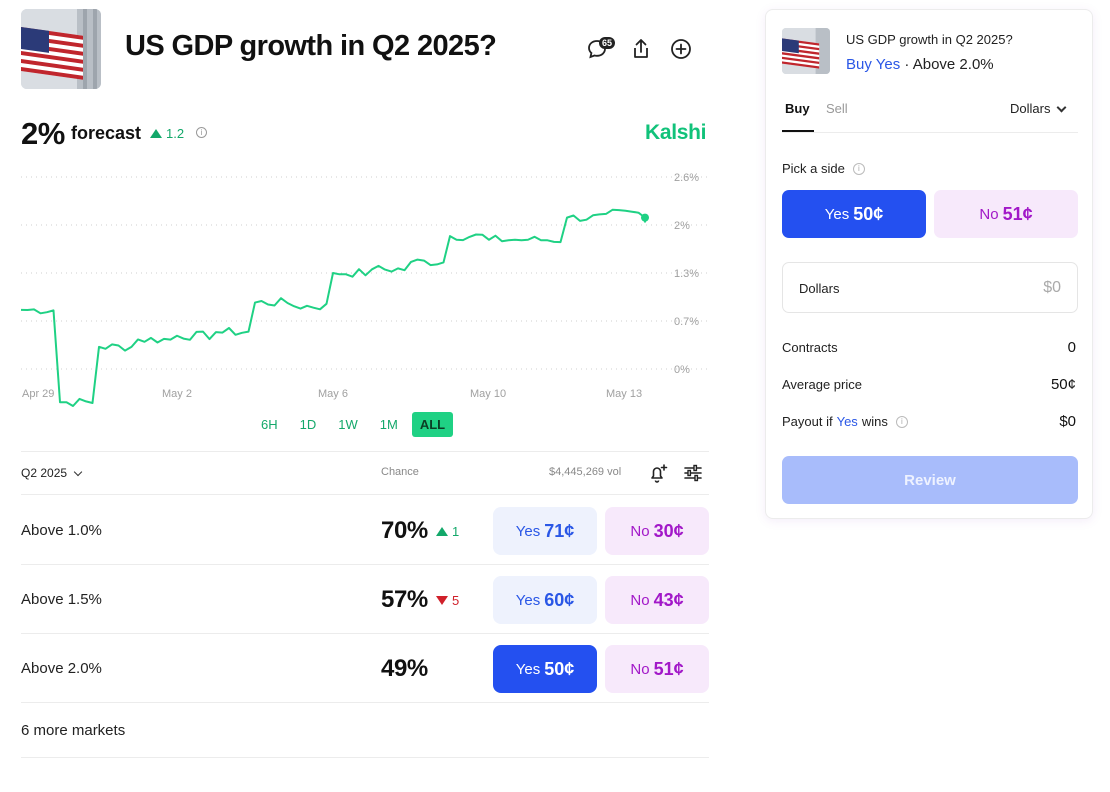 The height and width of the screenshot is (792, 1110). Describe the element at coordinates (686, 322) in the screenshot. I see `y-tick-label: 0.7%` at that location.